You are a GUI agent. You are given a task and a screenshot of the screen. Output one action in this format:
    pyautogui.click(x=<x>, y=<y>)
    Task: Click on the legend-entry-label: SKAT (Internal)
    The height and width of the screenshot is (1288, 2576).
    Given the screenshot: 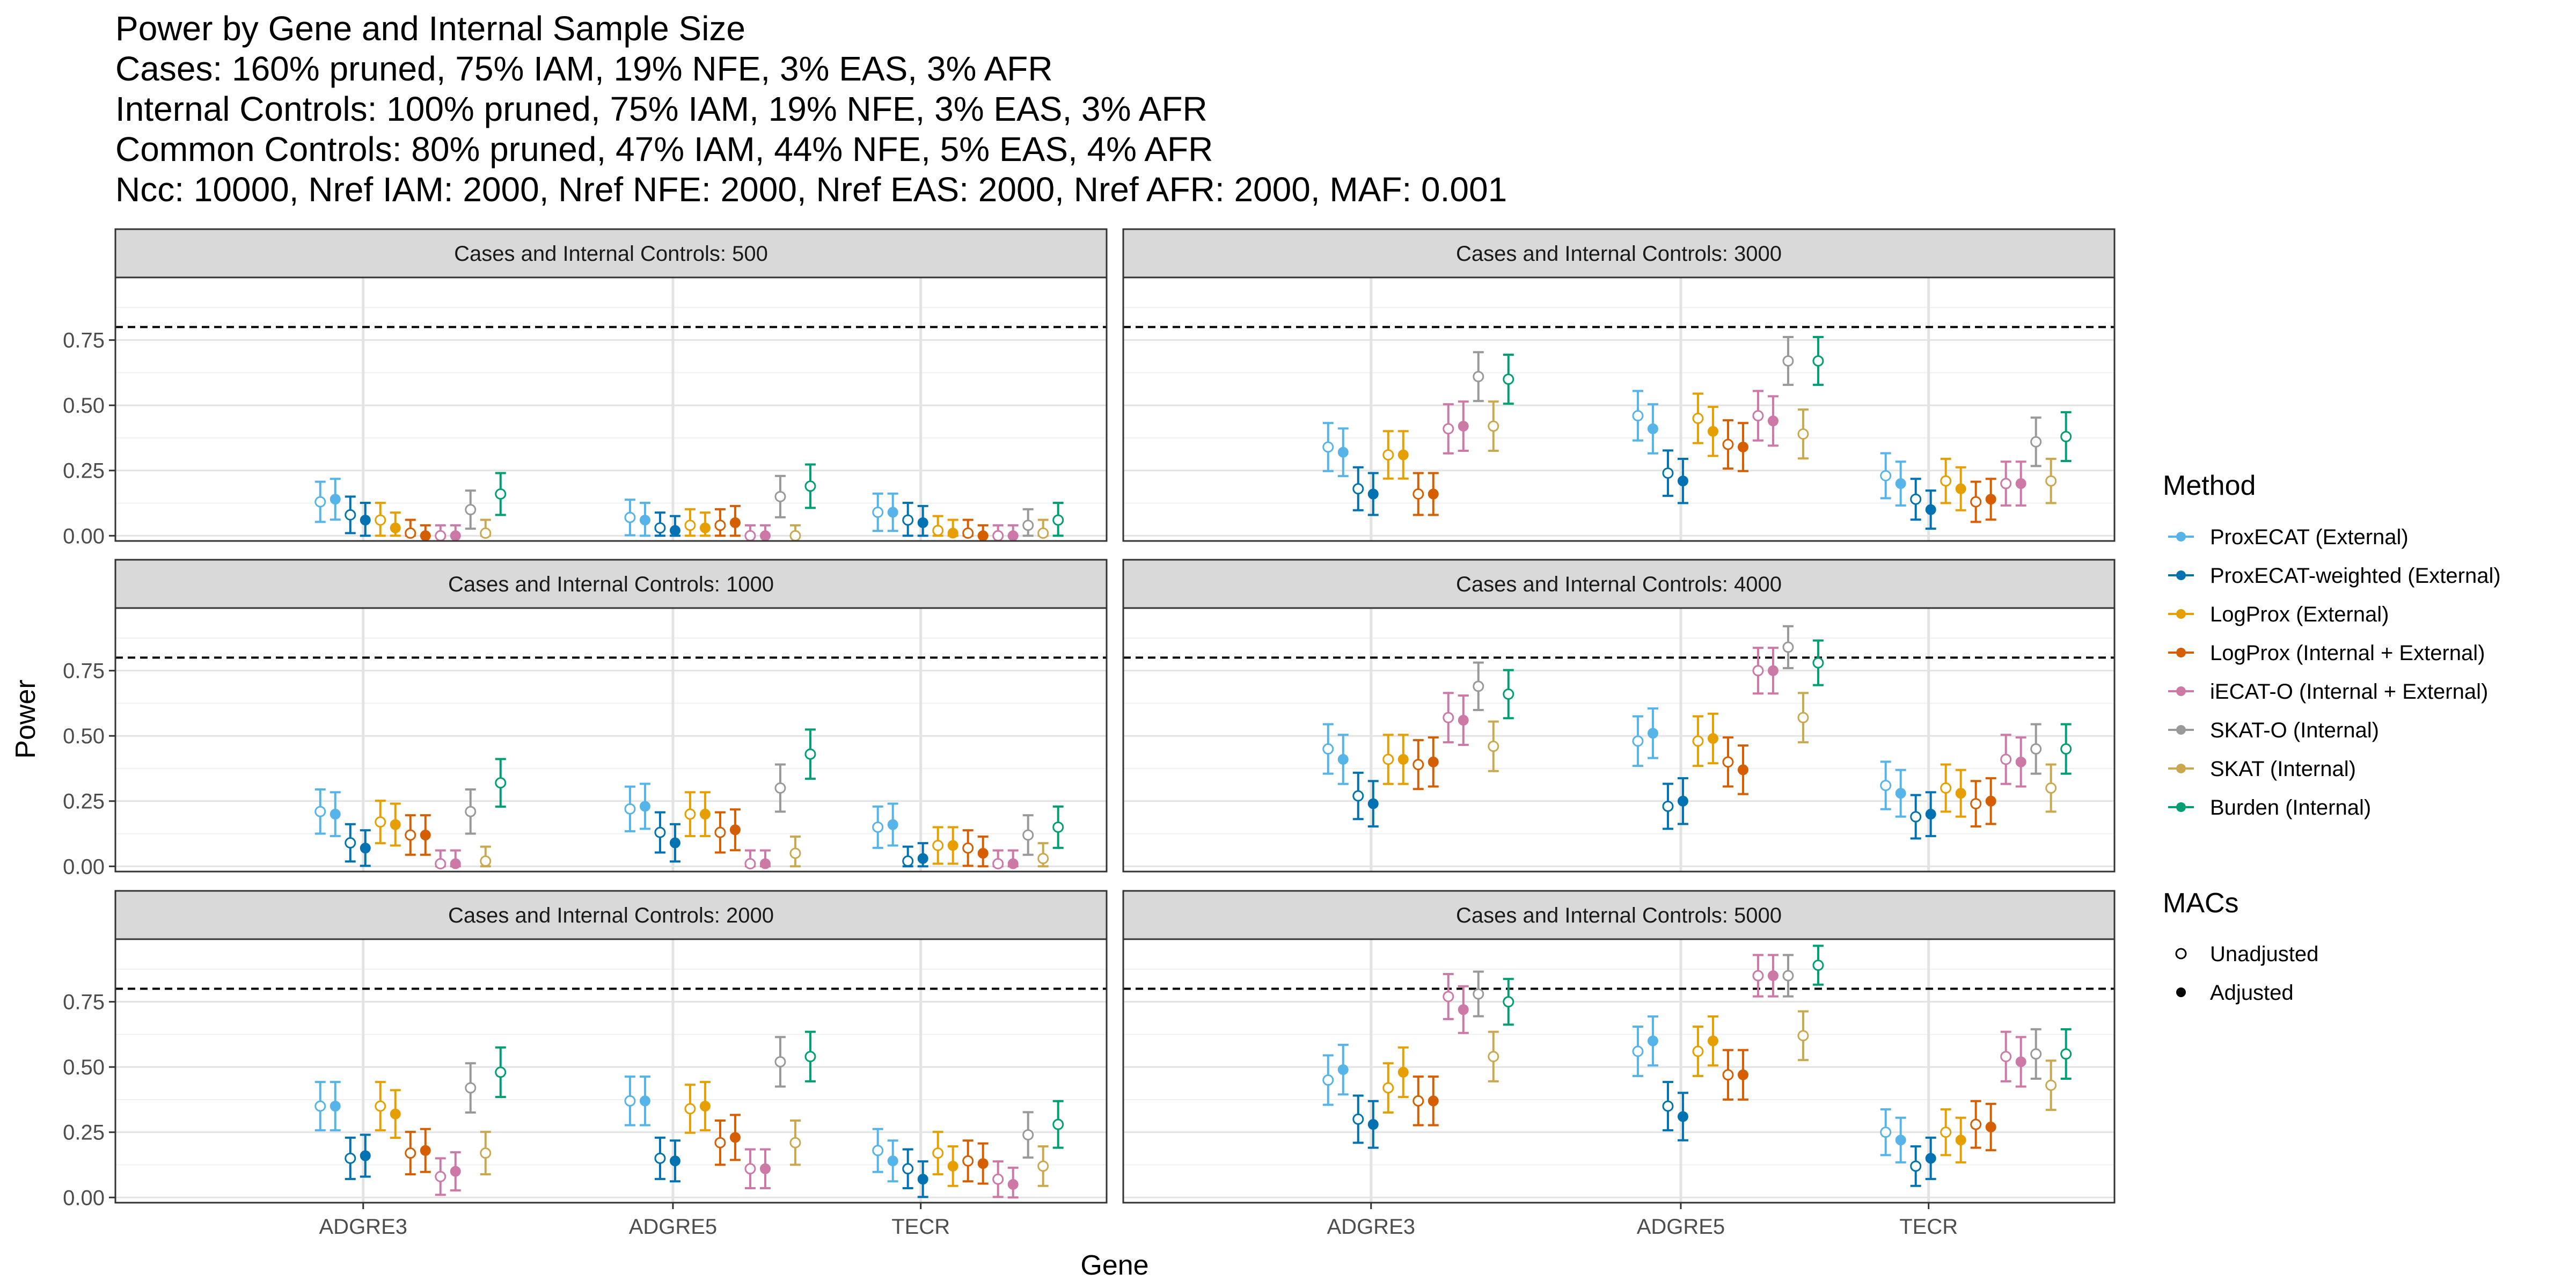 What is the action you would take?
    pyautogui.click(x=2283, y=769)
    